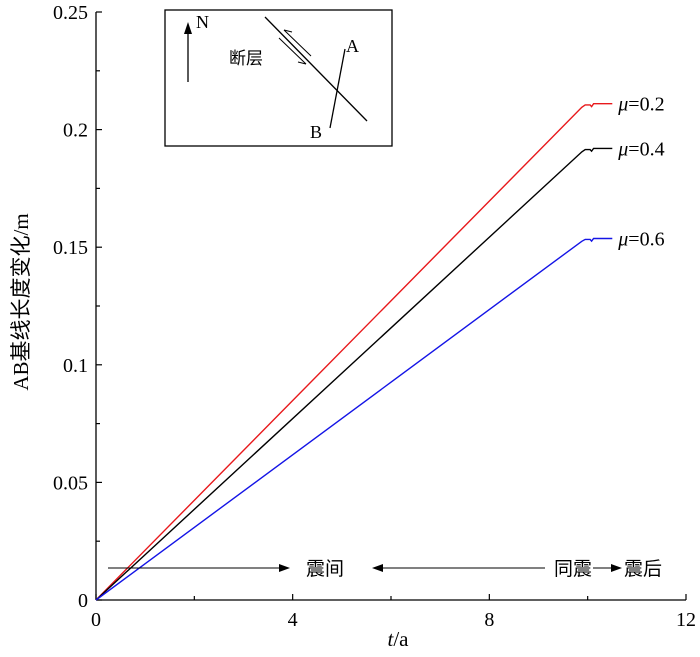 Image resolution: width=700 pixels, height=657 pixels. I want to click on series-label-1: μ=0.2, so click(640, 105).